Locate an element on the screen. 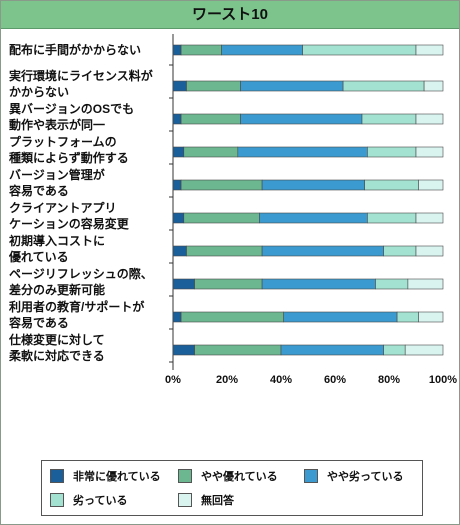  title-bar: ワースト10 is located at coordinates (230, 15).